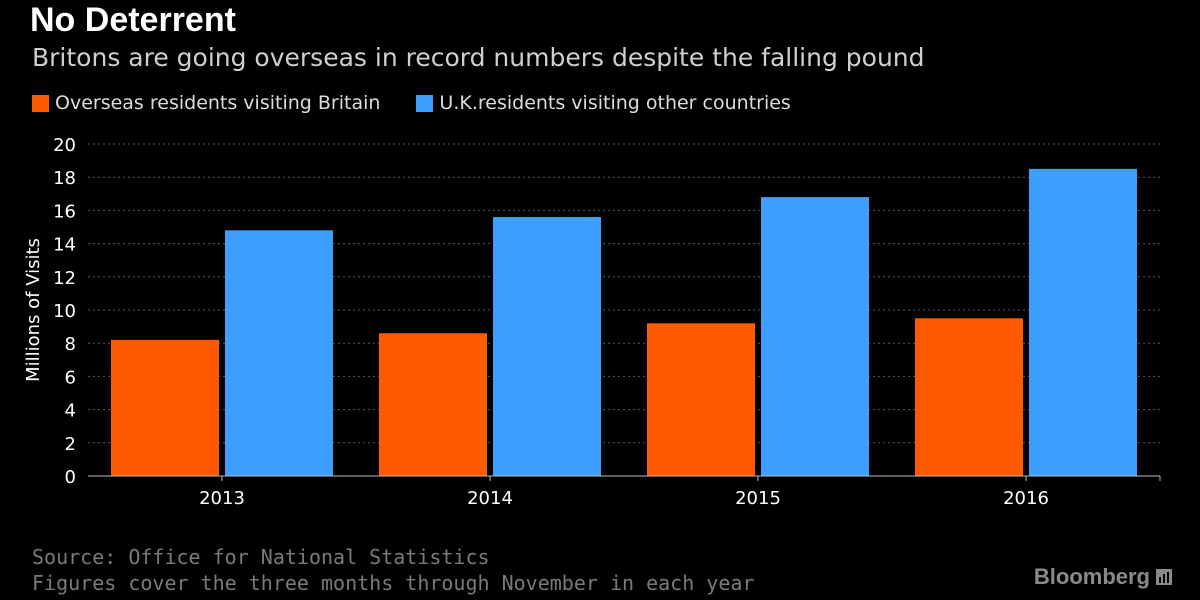 The height and width of the screenshot is (600, 1200). Describe the element at coordinates (815, 336) in the screenshot. I see `bar-uk-residents-2015` at that location.